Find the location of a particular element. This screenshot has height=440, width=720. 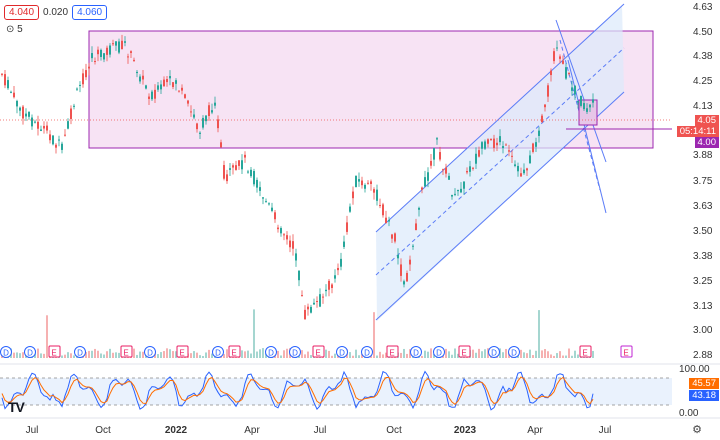

time-tick: 2022 is located at coordinates (176, 430).